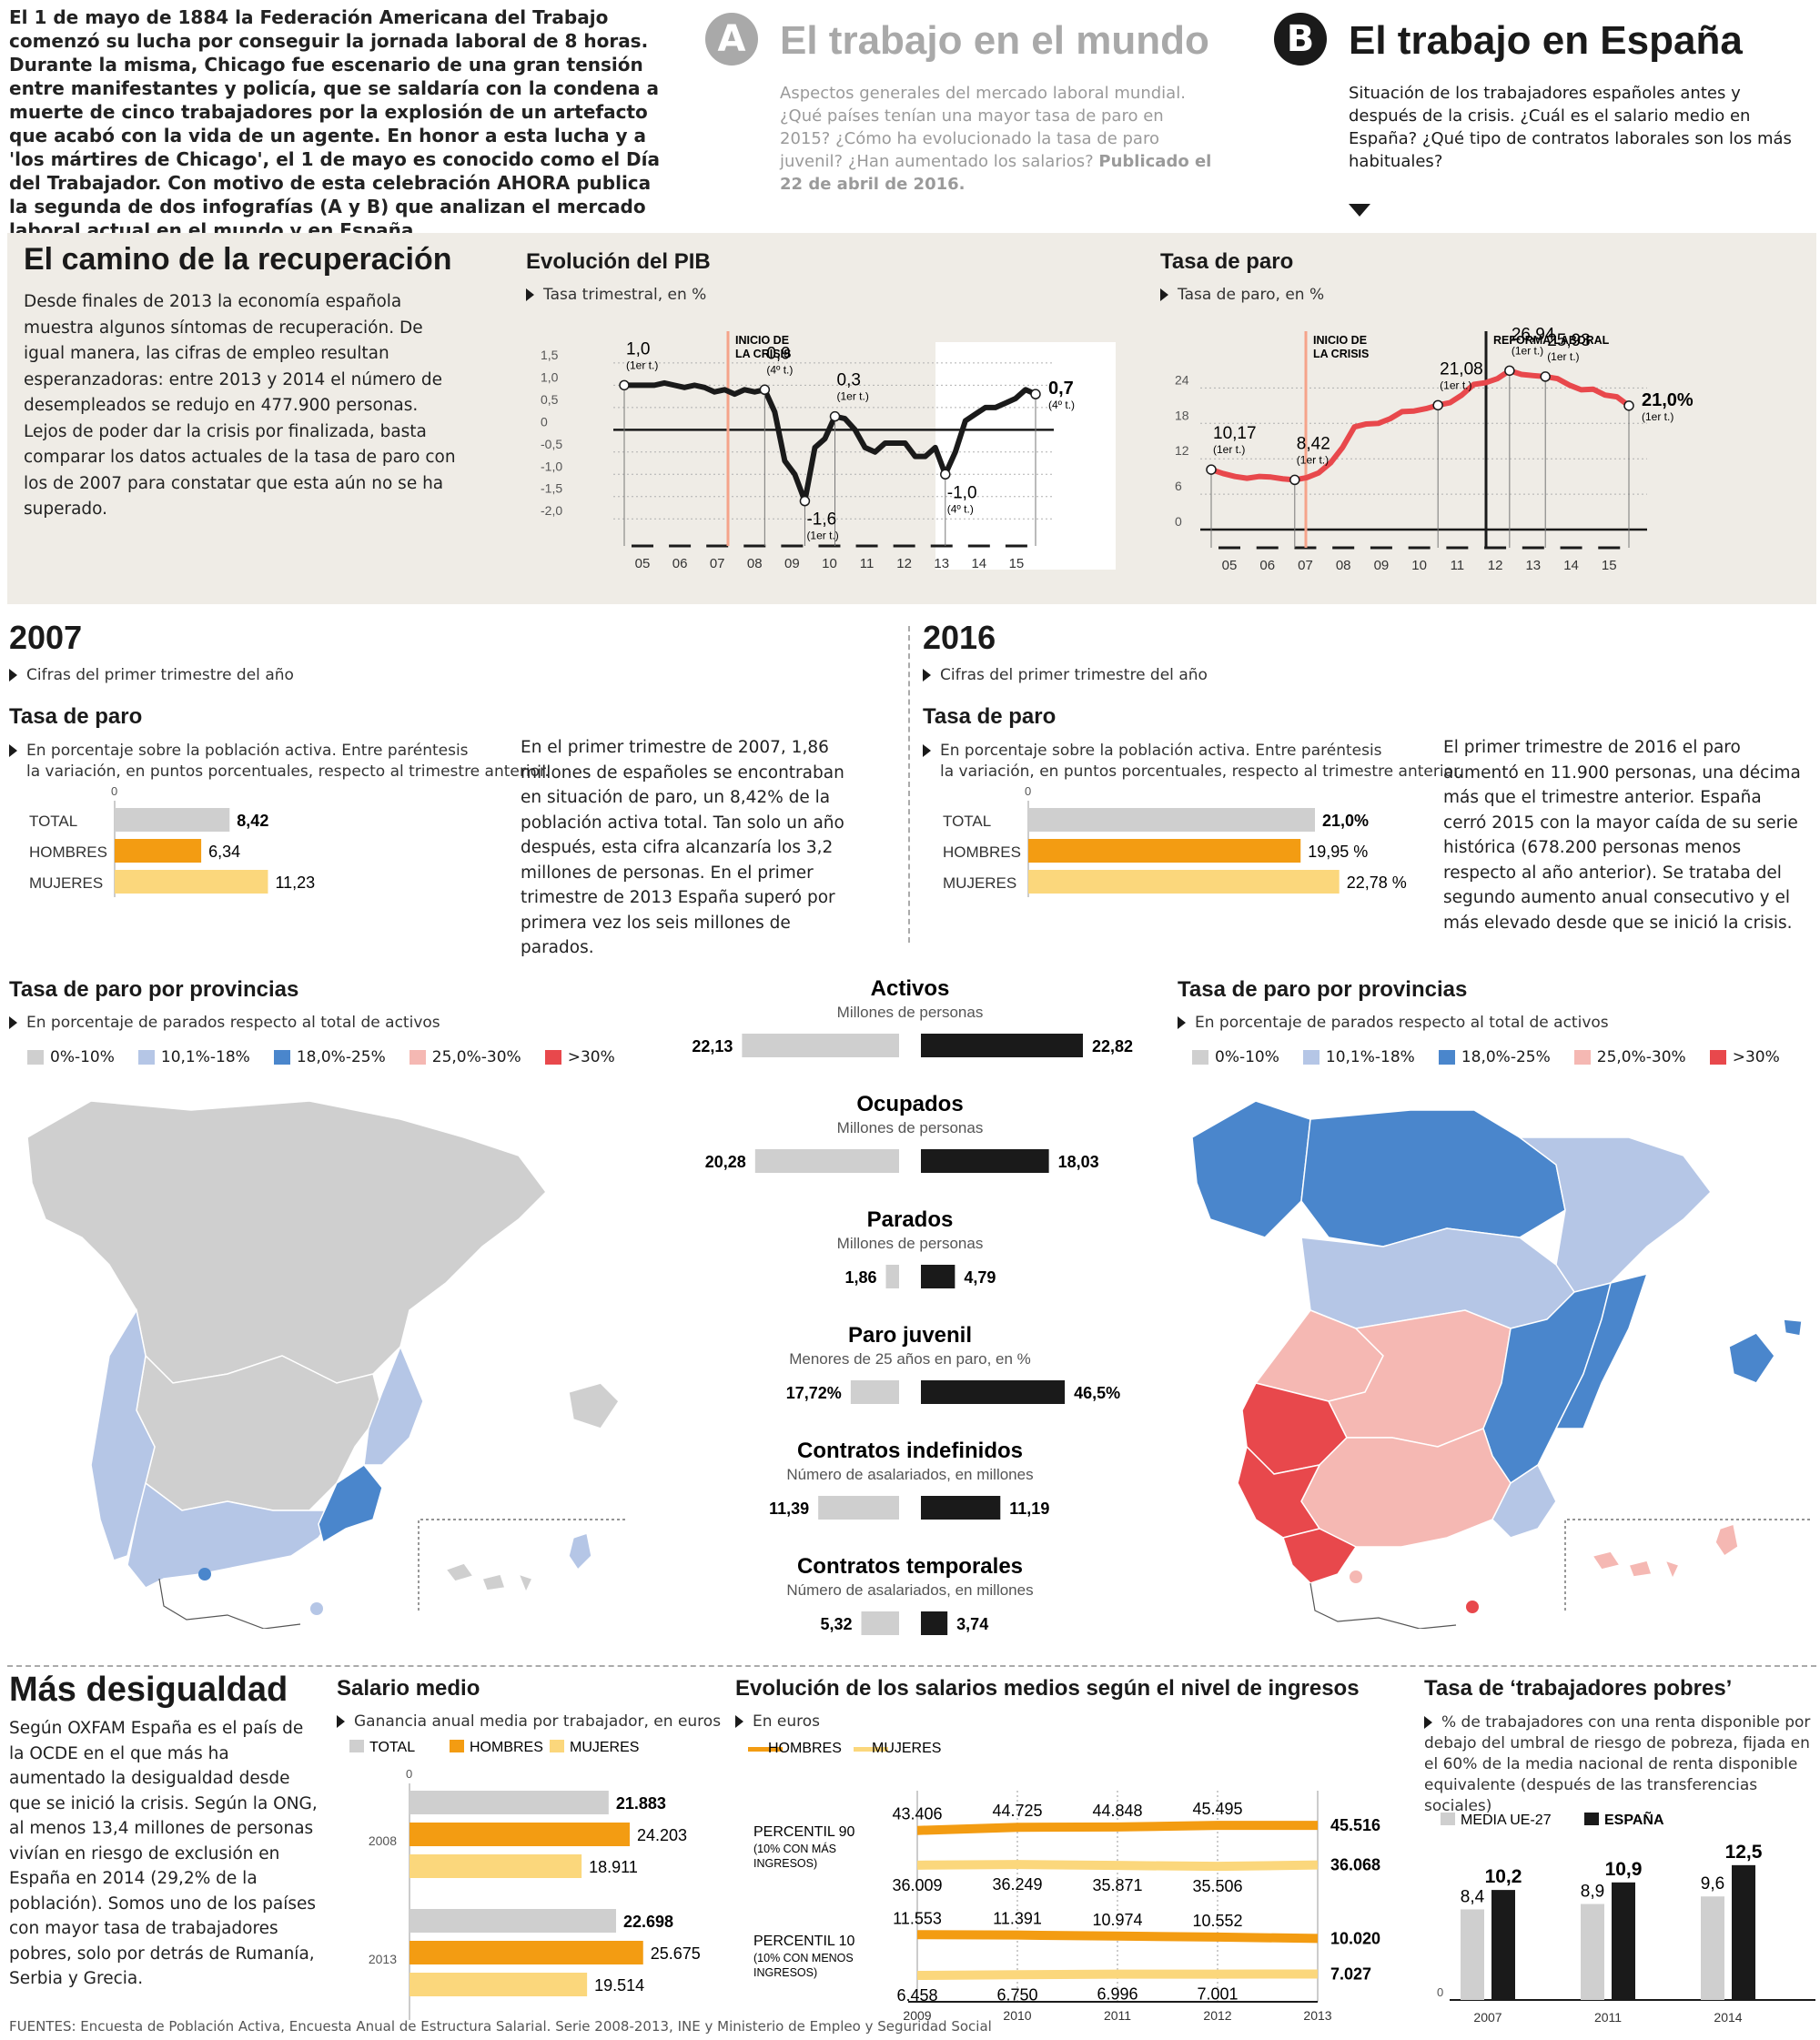 The width and height of the screenshot is (1820, 2040). Describe the element at coordinates (1461, 369) in the screenshot. I see `data-label: 21,08` at that location.